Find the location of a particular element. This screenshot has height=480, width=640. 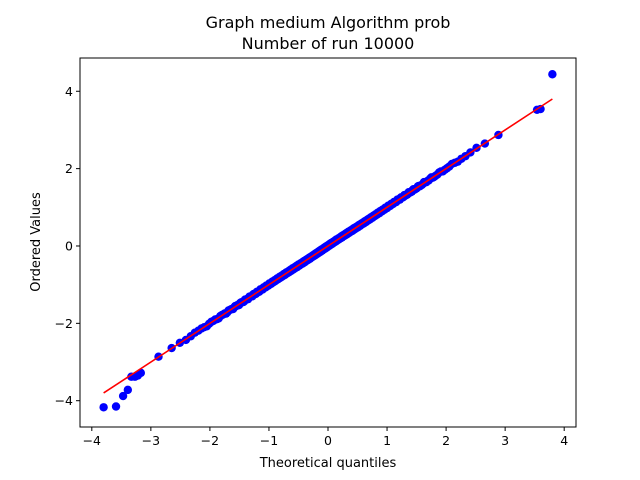

x-axis-label: Theoretical quantiles is located at coordinates (328, 463).